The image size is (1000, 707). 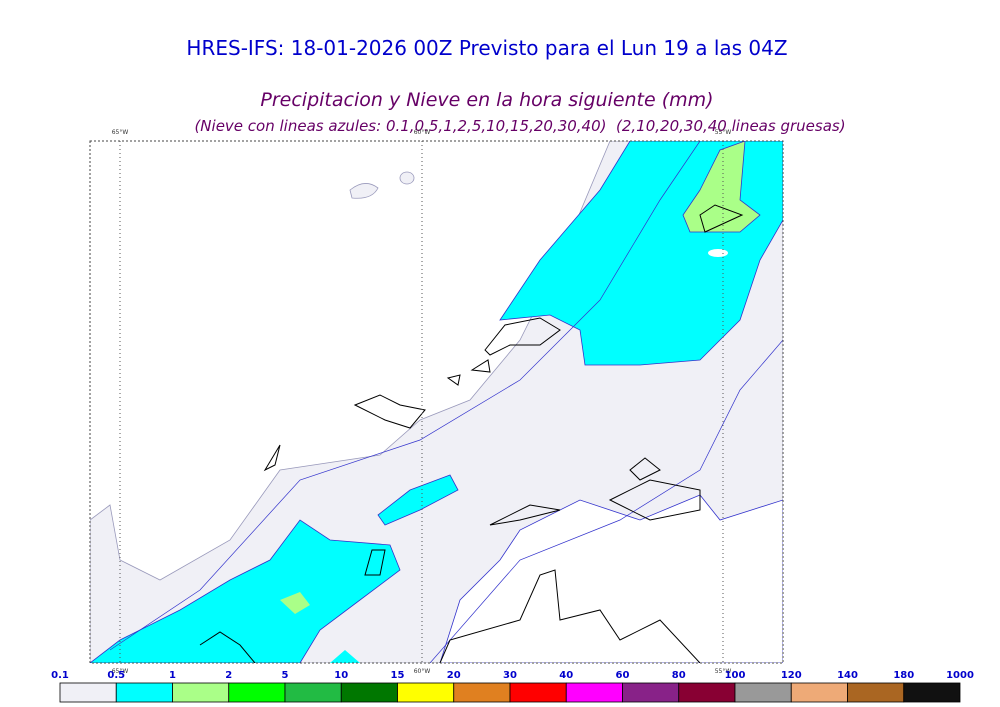 I want to click on colorbar-label: 0.5, so click(x=116, y=675).